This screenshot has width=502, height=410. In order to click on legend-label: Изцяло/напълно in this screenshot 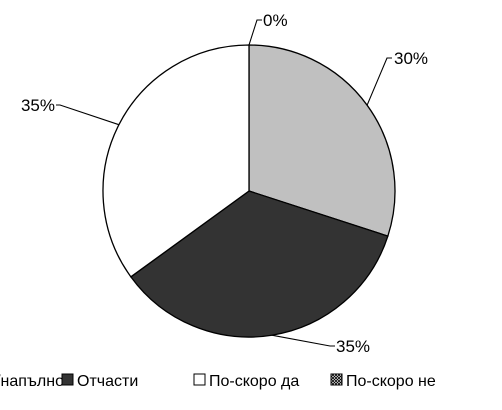, I will do `click(32, 381)`.